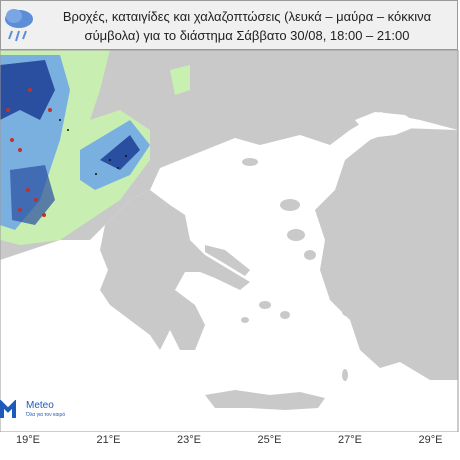 The image size is (460, 460). Describe the element at coordinates (430, 440) in the screenshot. I see `longitude-label: 29°E` at that location.